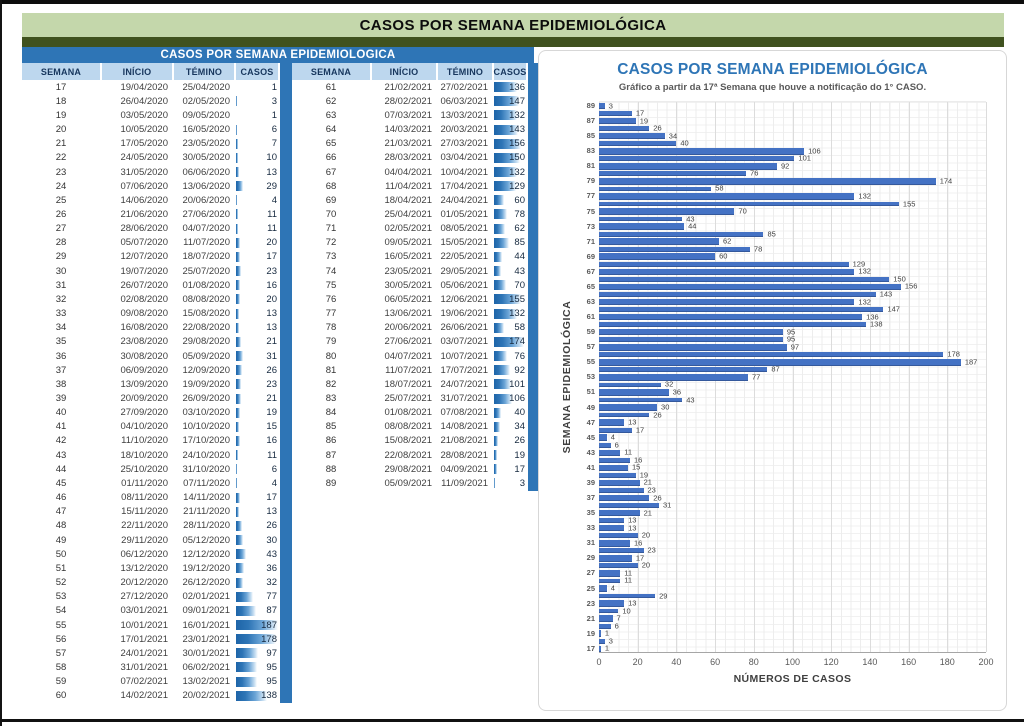  I want to click on casos-cell: 97, so click(257, 653).